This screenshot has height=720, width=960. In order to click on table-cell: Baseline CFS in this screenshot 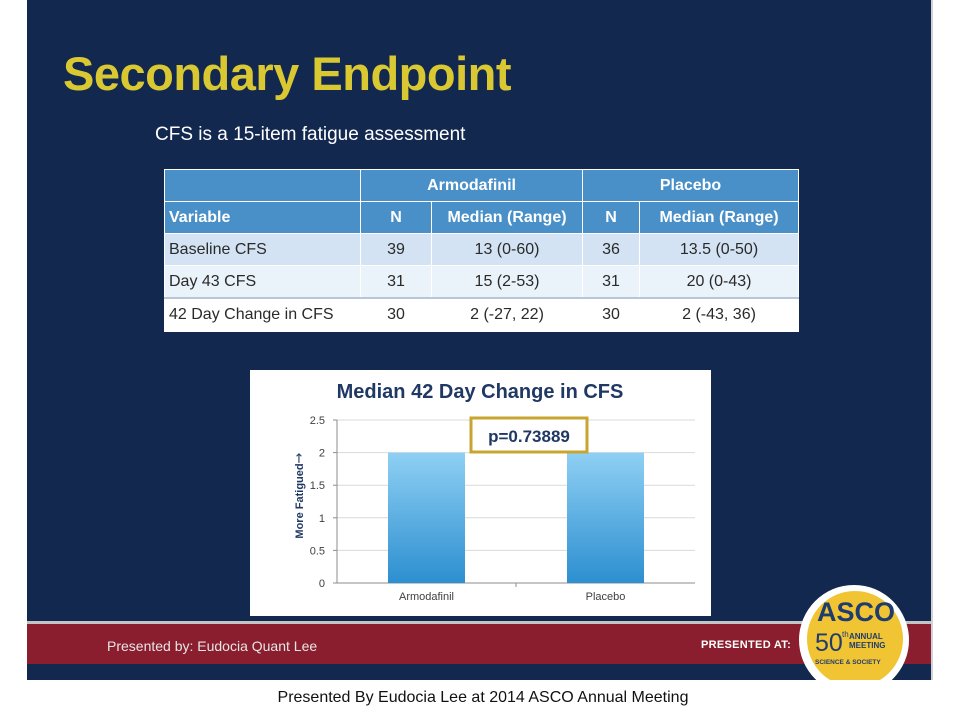, I will do `click(262, 249)`.